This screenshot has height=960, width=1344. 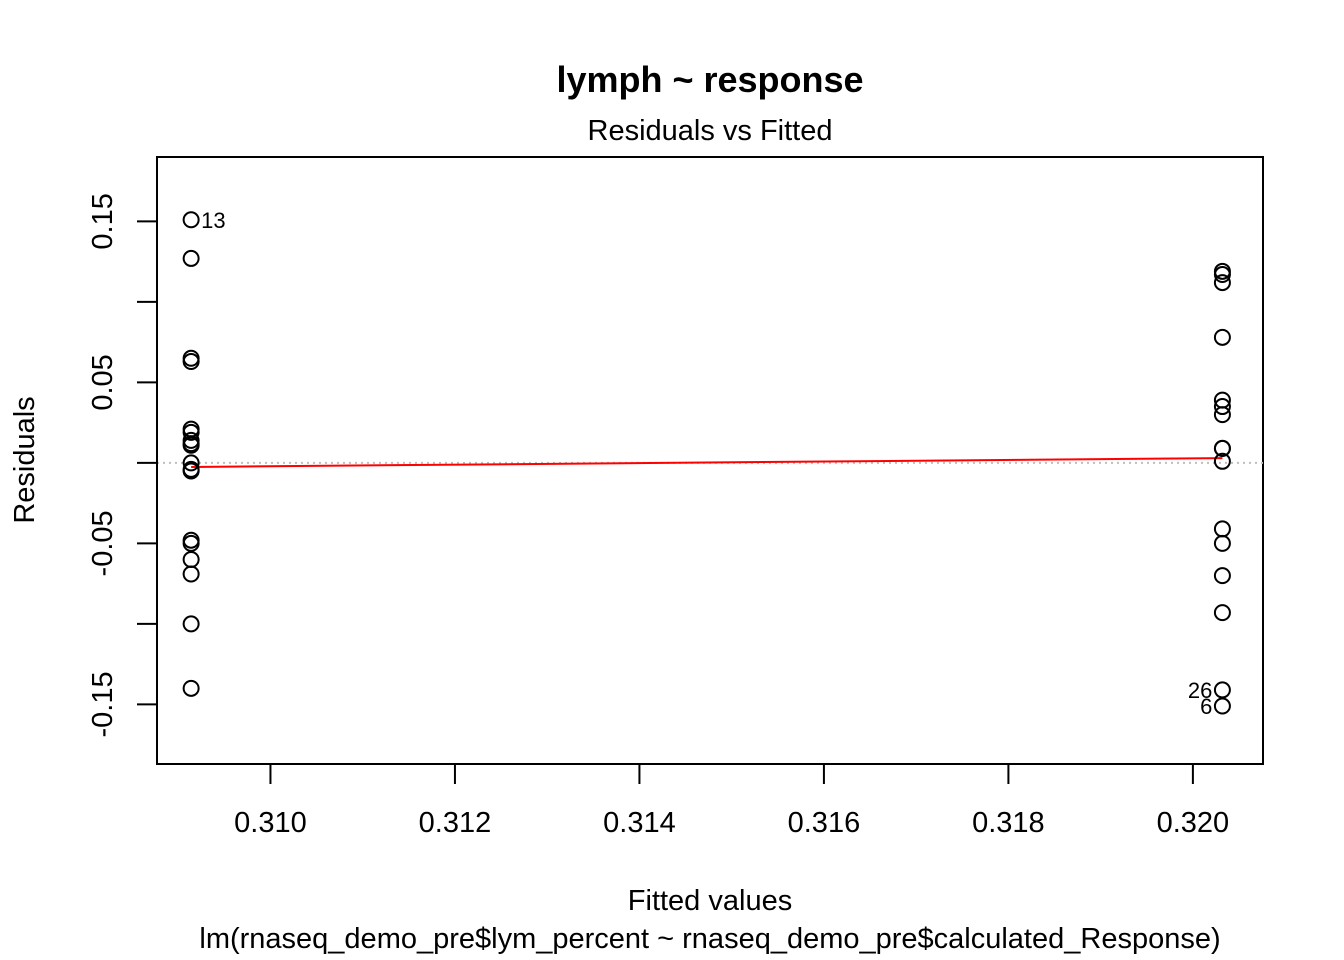 I want to click on point-label: 26, so click(x=1200, y=690).